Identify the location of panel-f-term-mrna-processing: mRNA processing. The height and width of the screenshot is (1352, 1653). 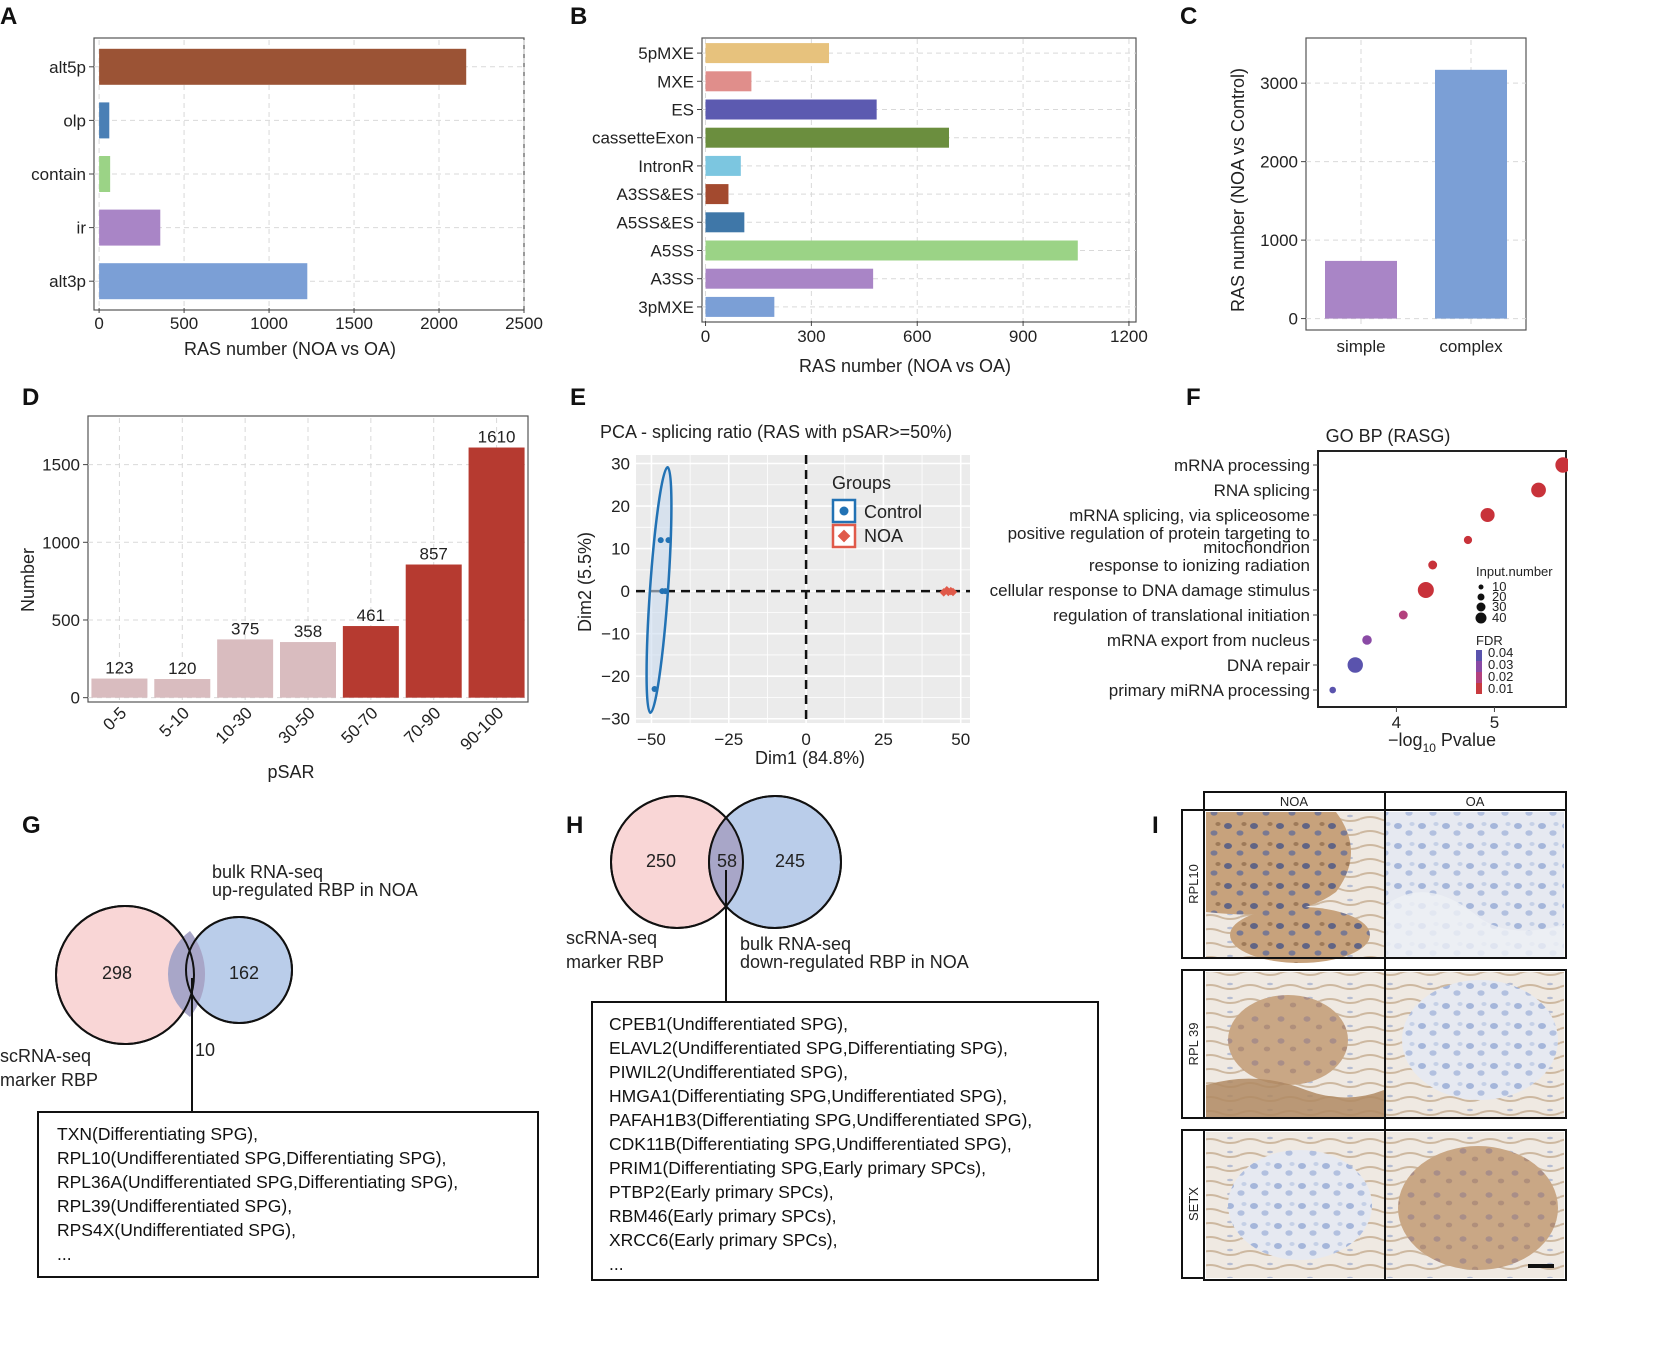
(1242, 465).